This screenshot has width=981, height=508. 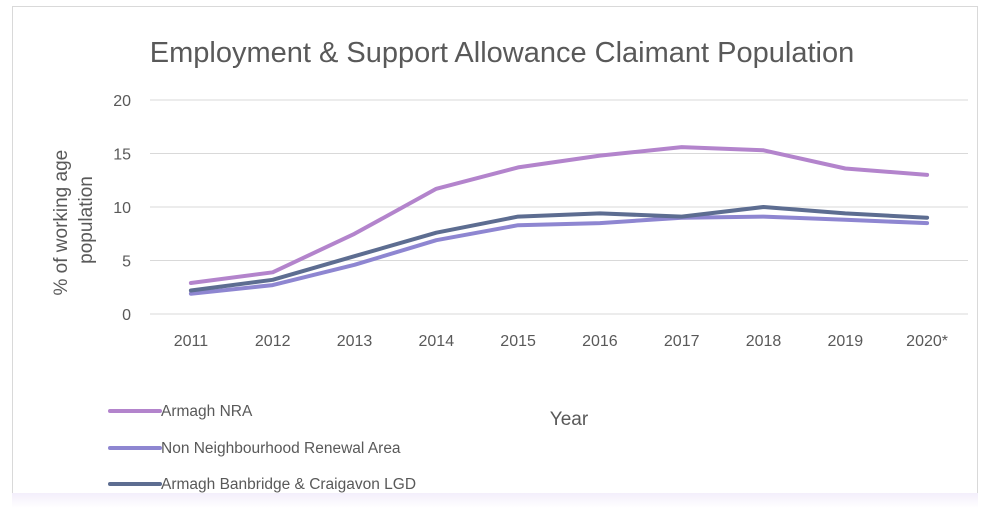 I want to click on y-tick-label: 15, so click(x=122, y=155).